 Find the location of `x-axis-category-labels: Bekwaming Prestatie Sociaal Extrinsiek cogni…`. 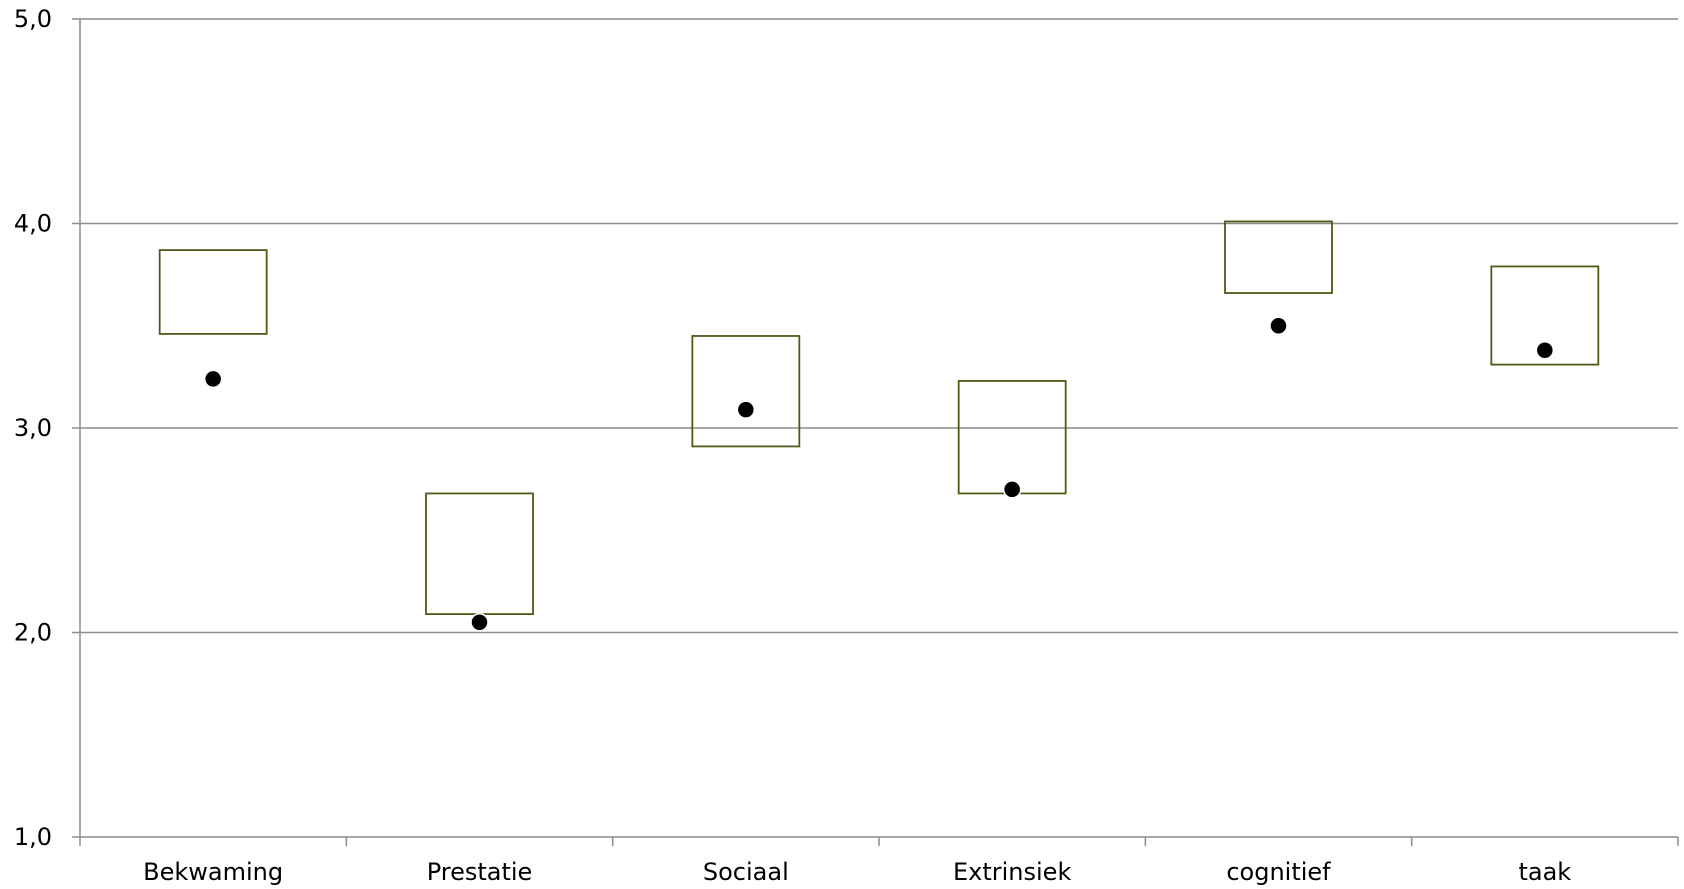

x-axis-category-labels: Bekwaming Prestatie Sociaal Extrinsiek cogni… is located at coordinates (857, 872).